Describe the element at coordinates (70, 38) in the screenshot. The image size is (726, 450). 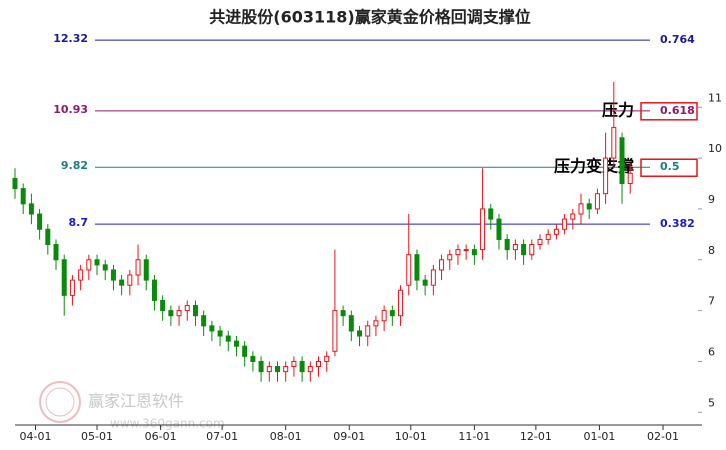
I see `level-price: 12.32` at that location.